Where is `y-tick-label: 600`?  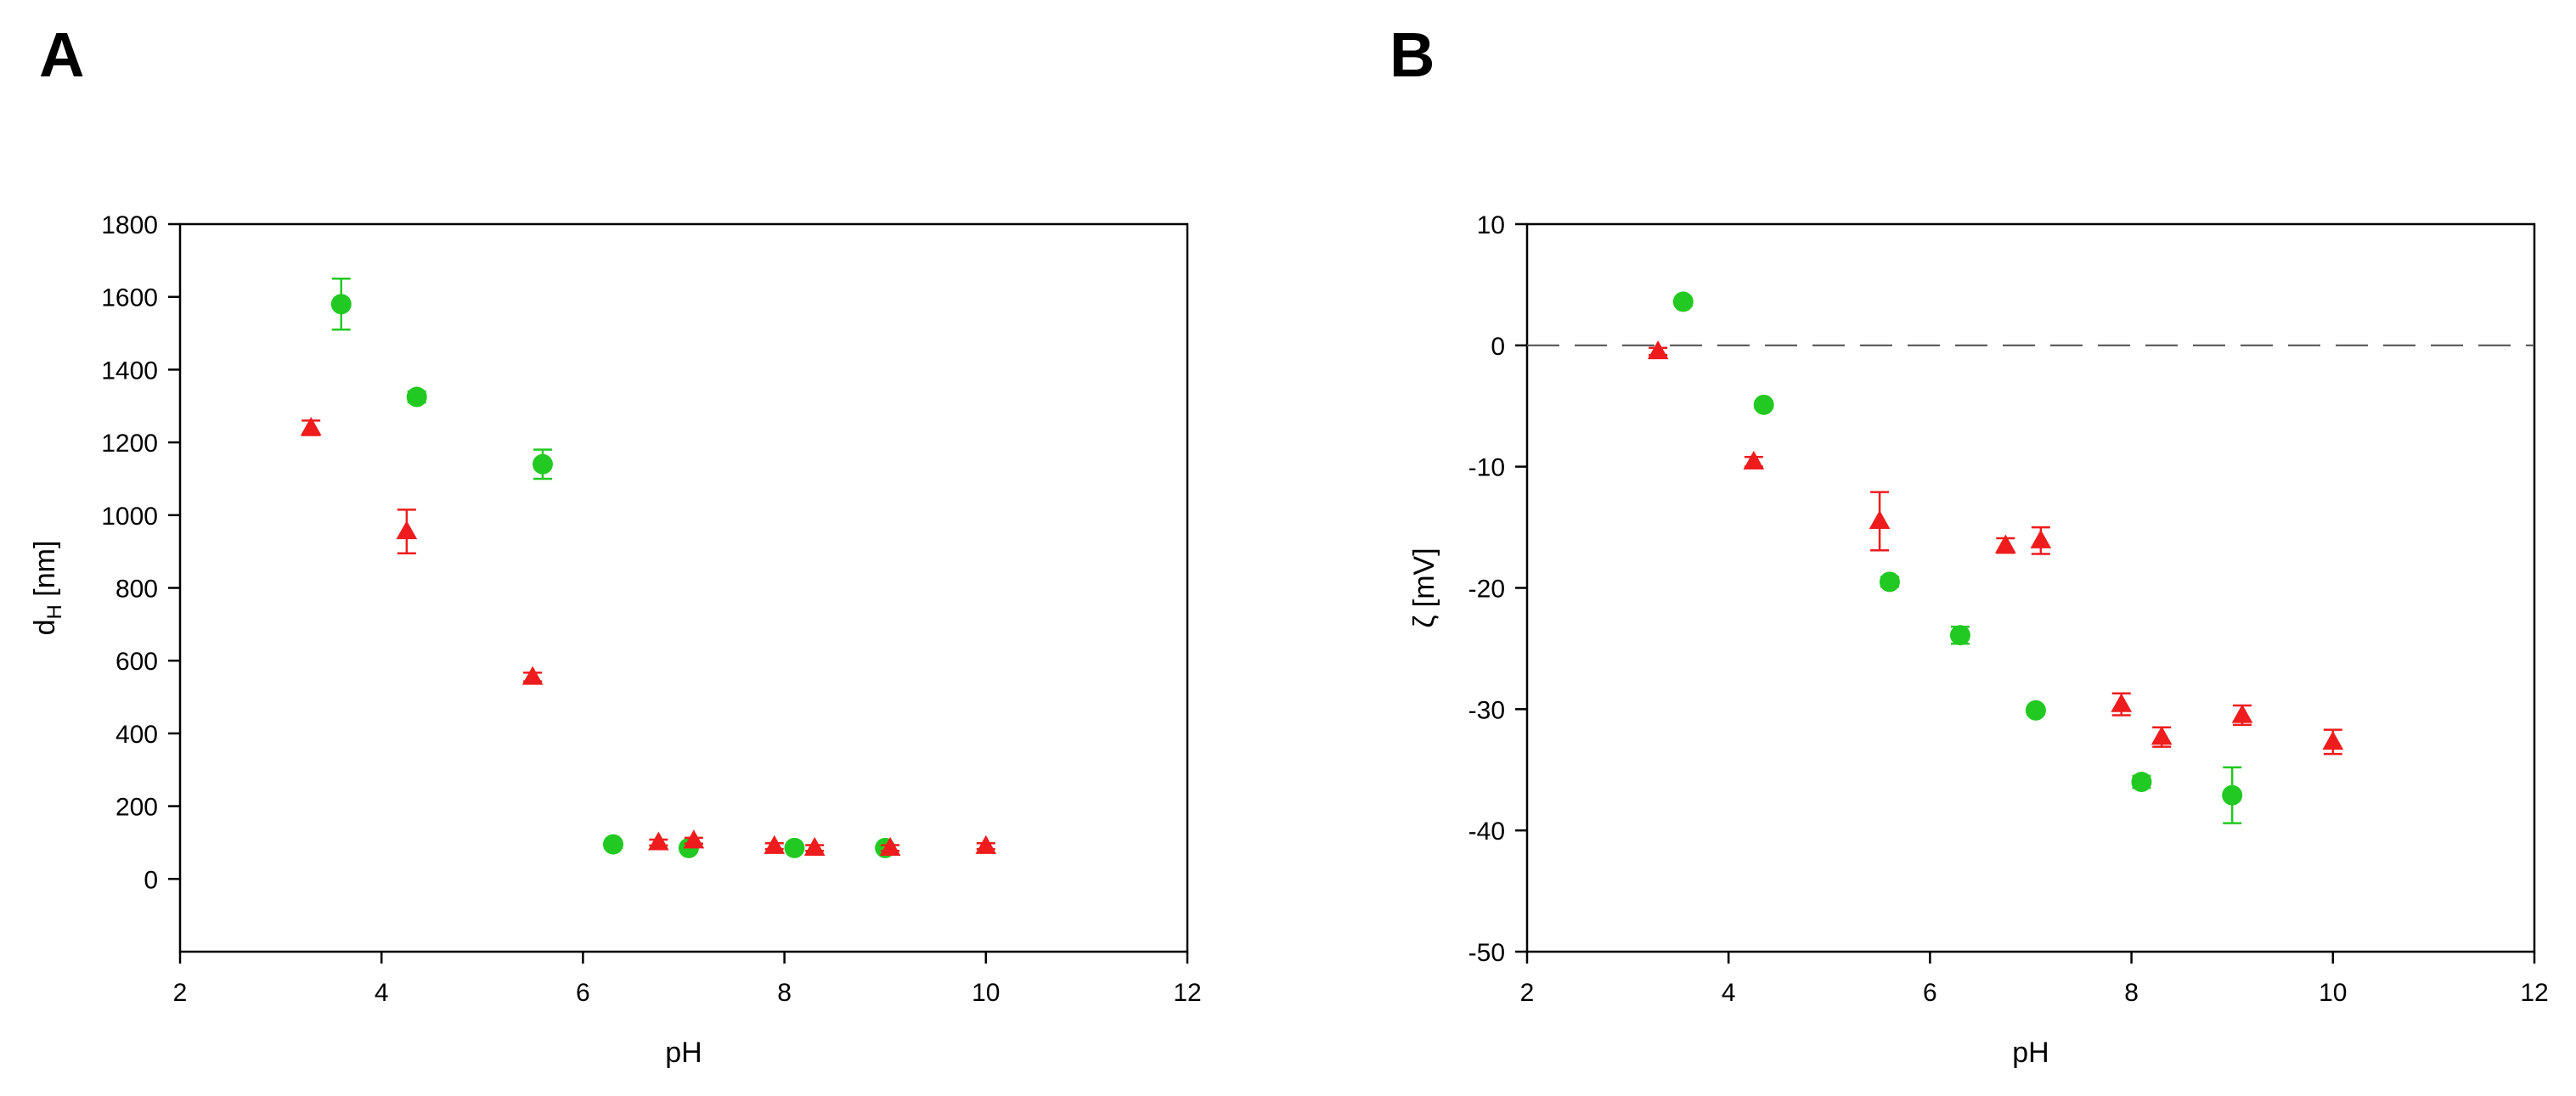
y-tick-label: 600 is located at coordinates (137, 662).